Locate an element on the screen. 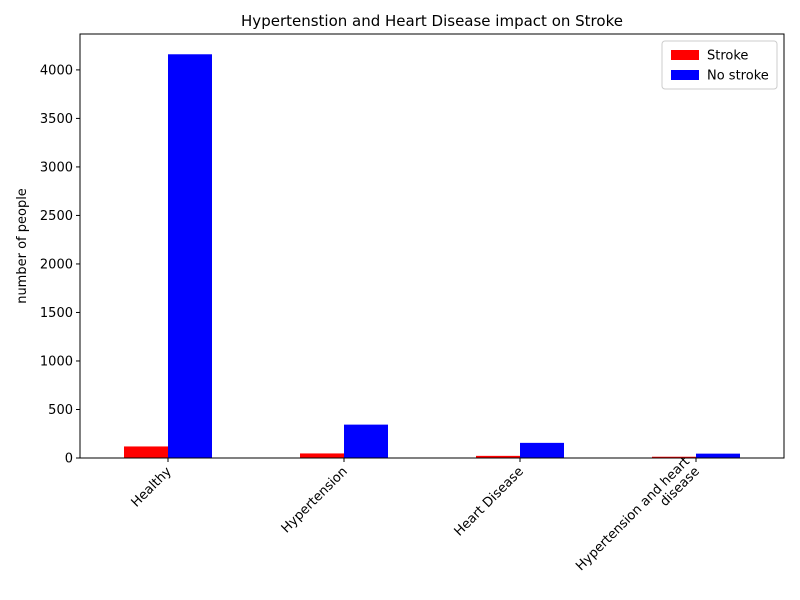  x-tick-label-3: Hypertension and heartdisease is located at coordinates (638, 519).